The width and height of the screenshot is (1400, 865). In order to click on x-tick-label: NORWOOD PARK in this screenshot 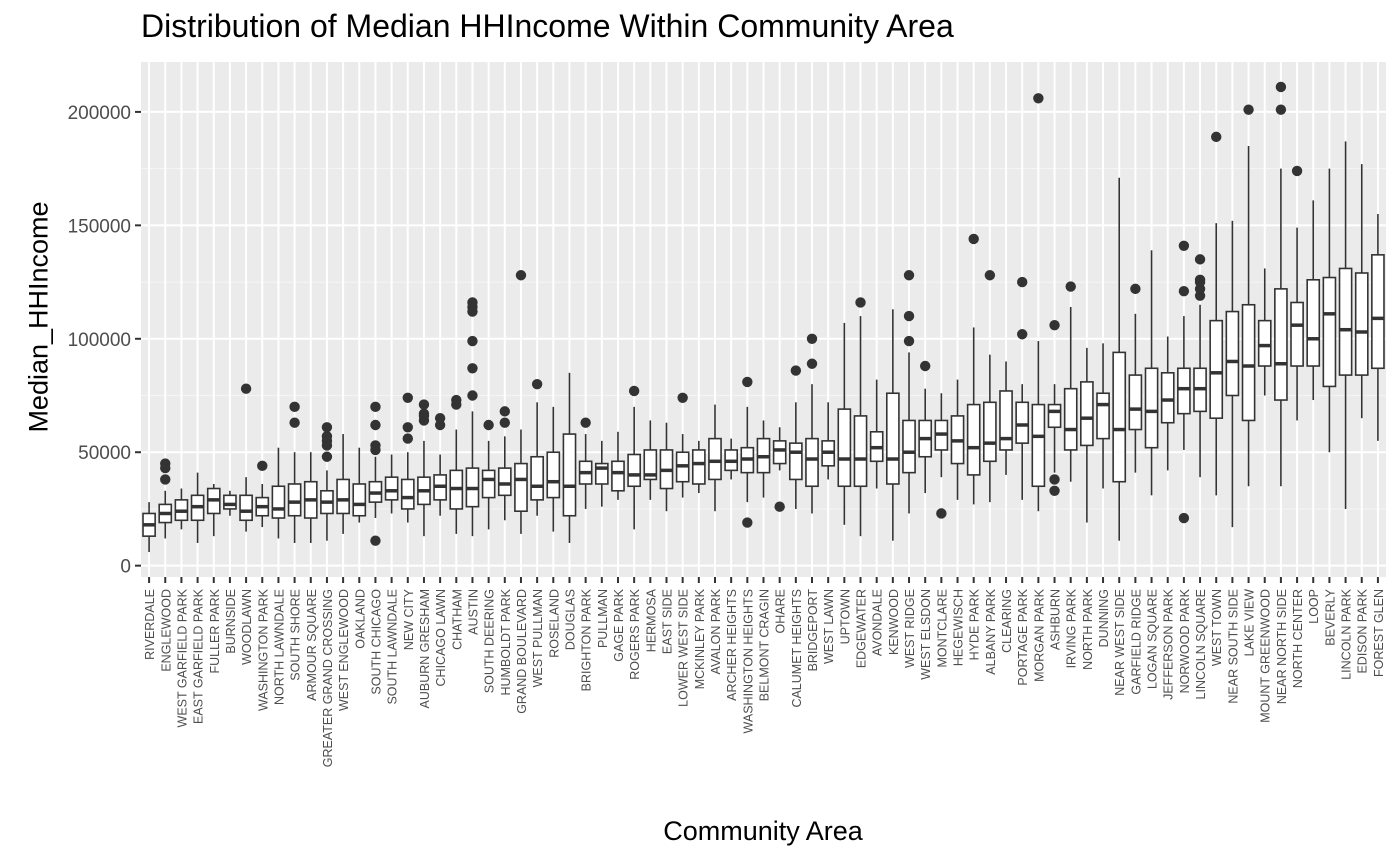, I will do `click(1185, 640)`.